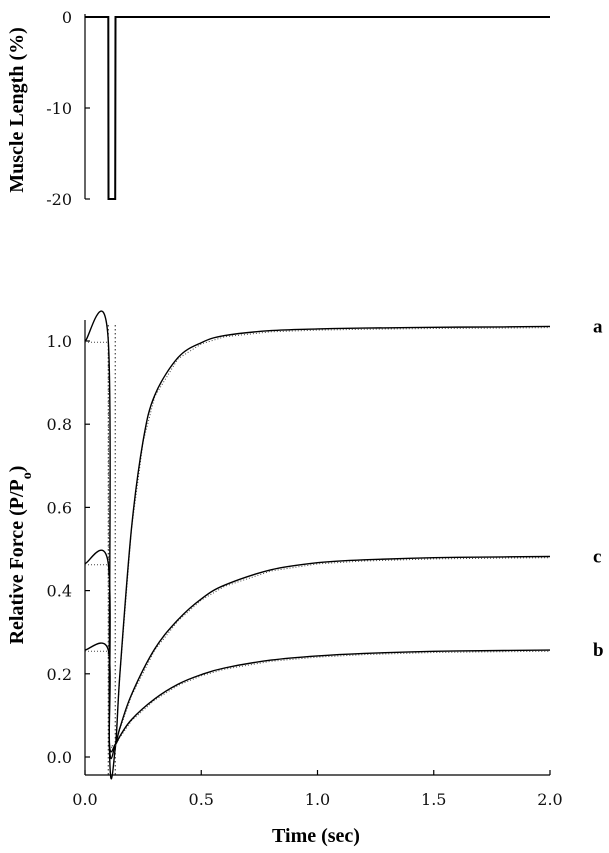 This screenshot has width=609, height=853. Describe the element at coordinates (317, 799) in the screenshot. I see `force-x-tick-label: 1.0` at that location.